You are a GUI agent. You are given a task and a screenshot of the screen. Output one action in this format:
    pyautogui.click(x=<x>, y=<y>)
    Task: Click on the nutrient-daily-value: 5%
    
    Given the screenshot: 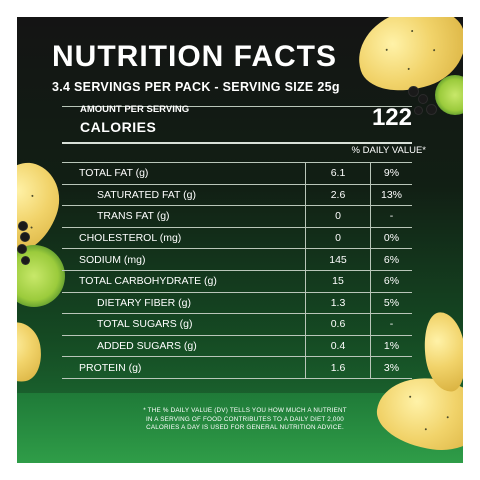 What is the action you would take?
    pyautogui.click(x=391, y=303)
    